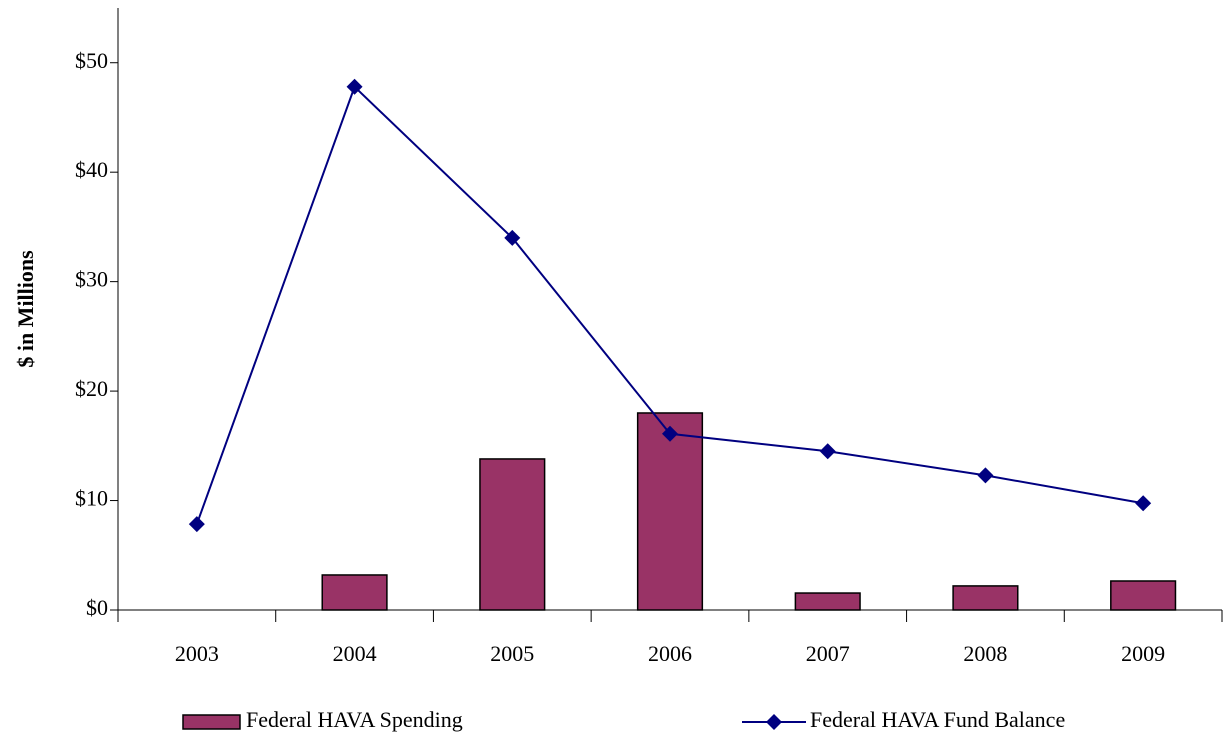  Describe the element at coordinates (91, 388) in the screenshot. I see `y-tick-label: $20` at that location.